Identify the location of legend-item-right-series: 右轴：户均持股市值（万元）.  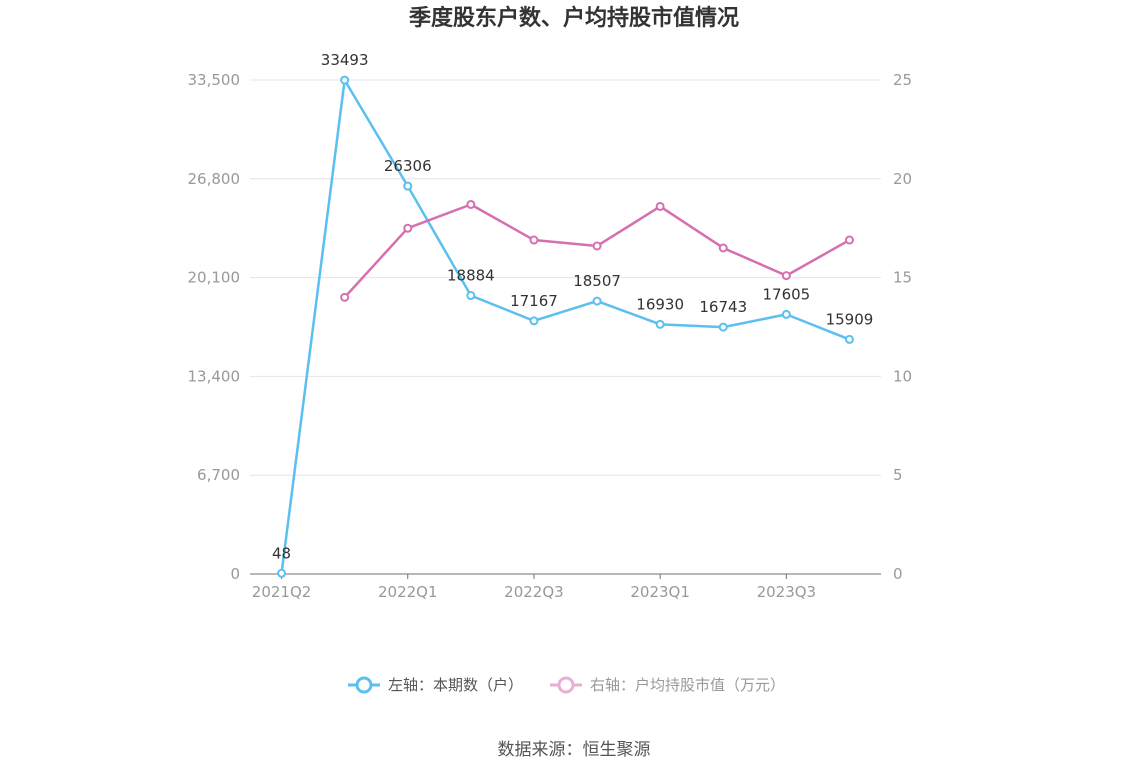
(667, 685).